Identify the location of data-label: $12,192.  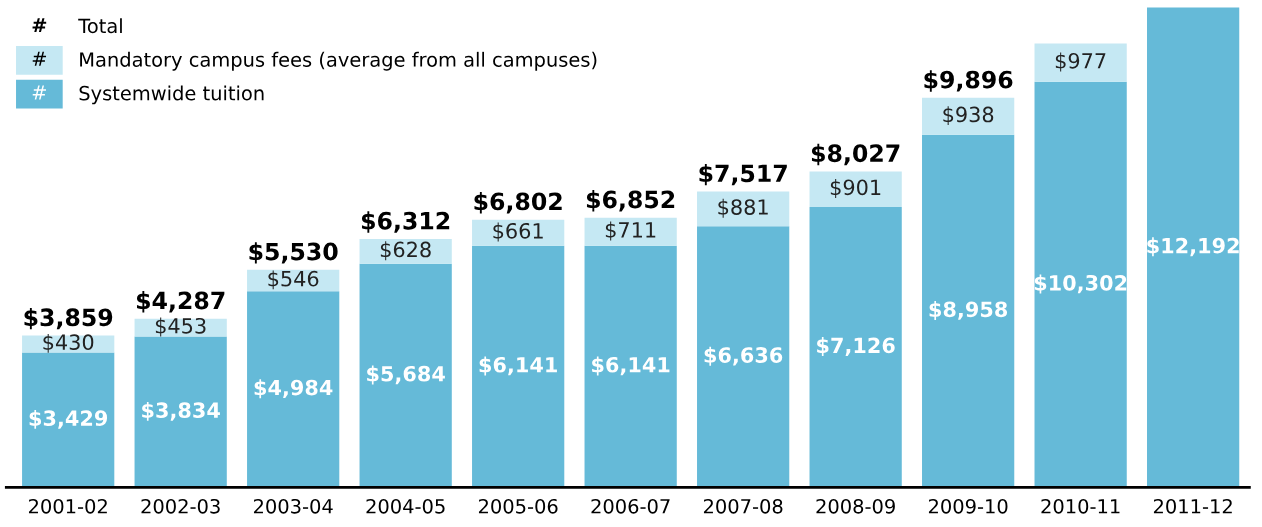
(1193, 247).